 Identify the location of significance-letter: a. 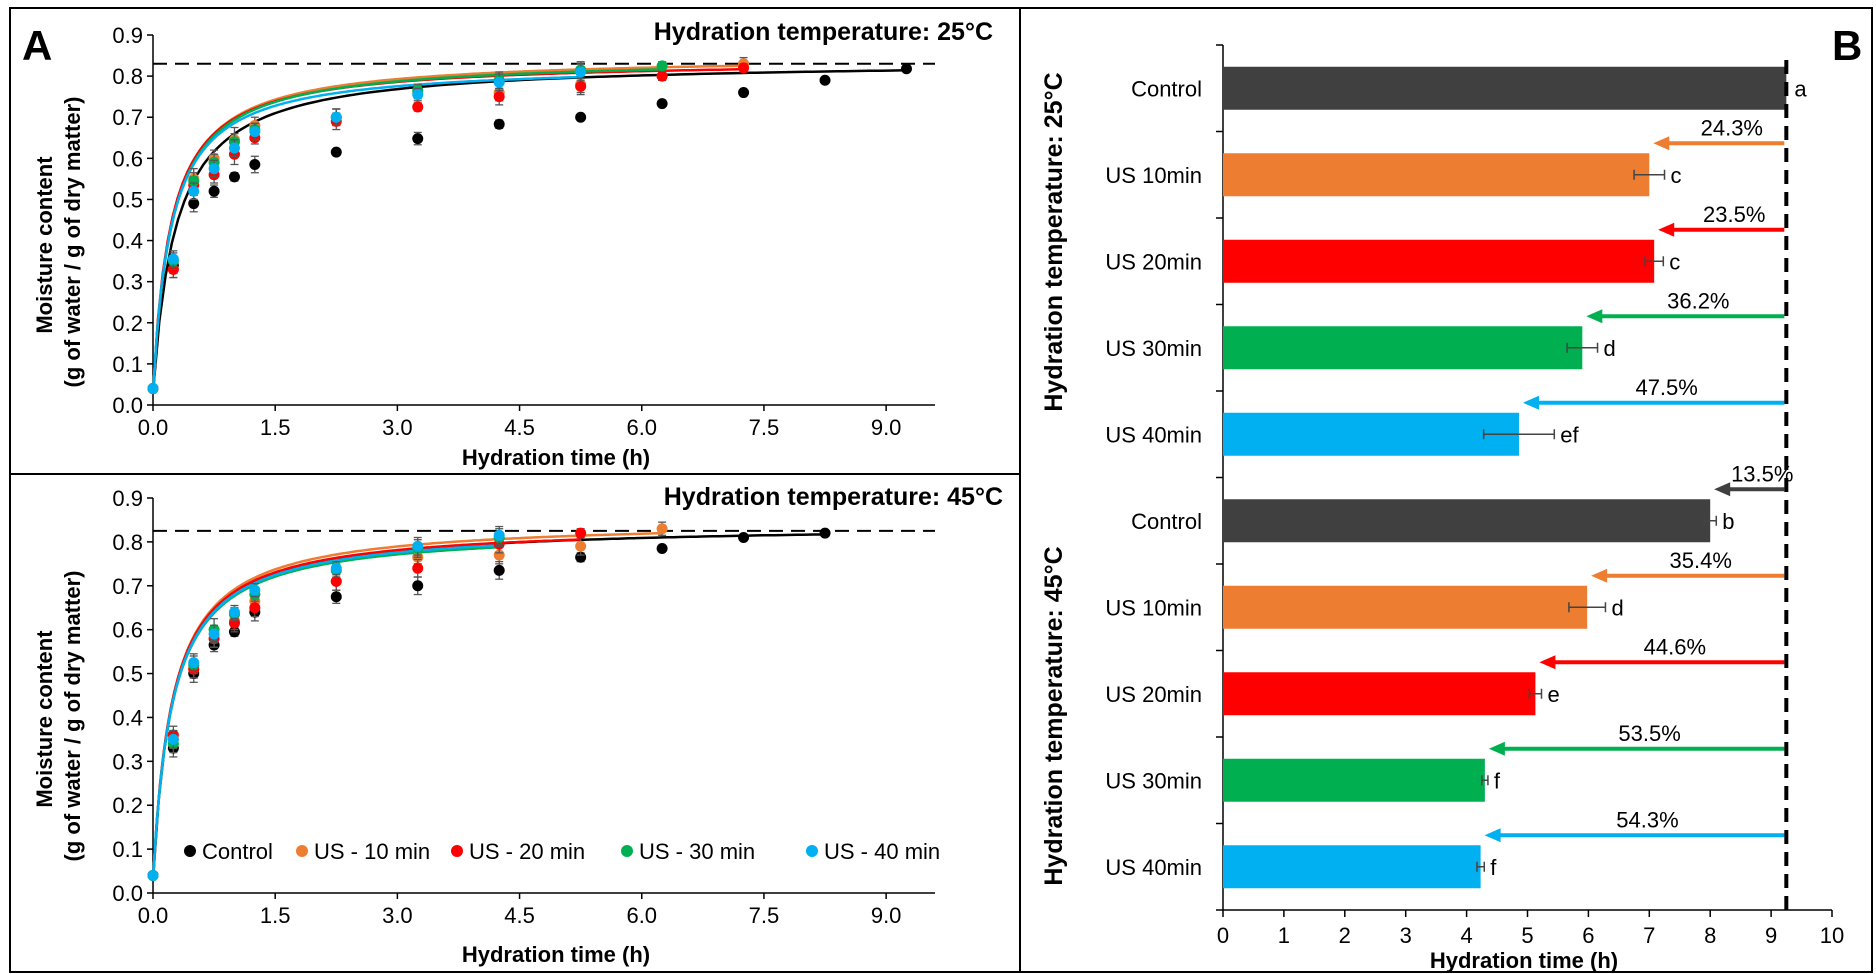
(1800, 88).